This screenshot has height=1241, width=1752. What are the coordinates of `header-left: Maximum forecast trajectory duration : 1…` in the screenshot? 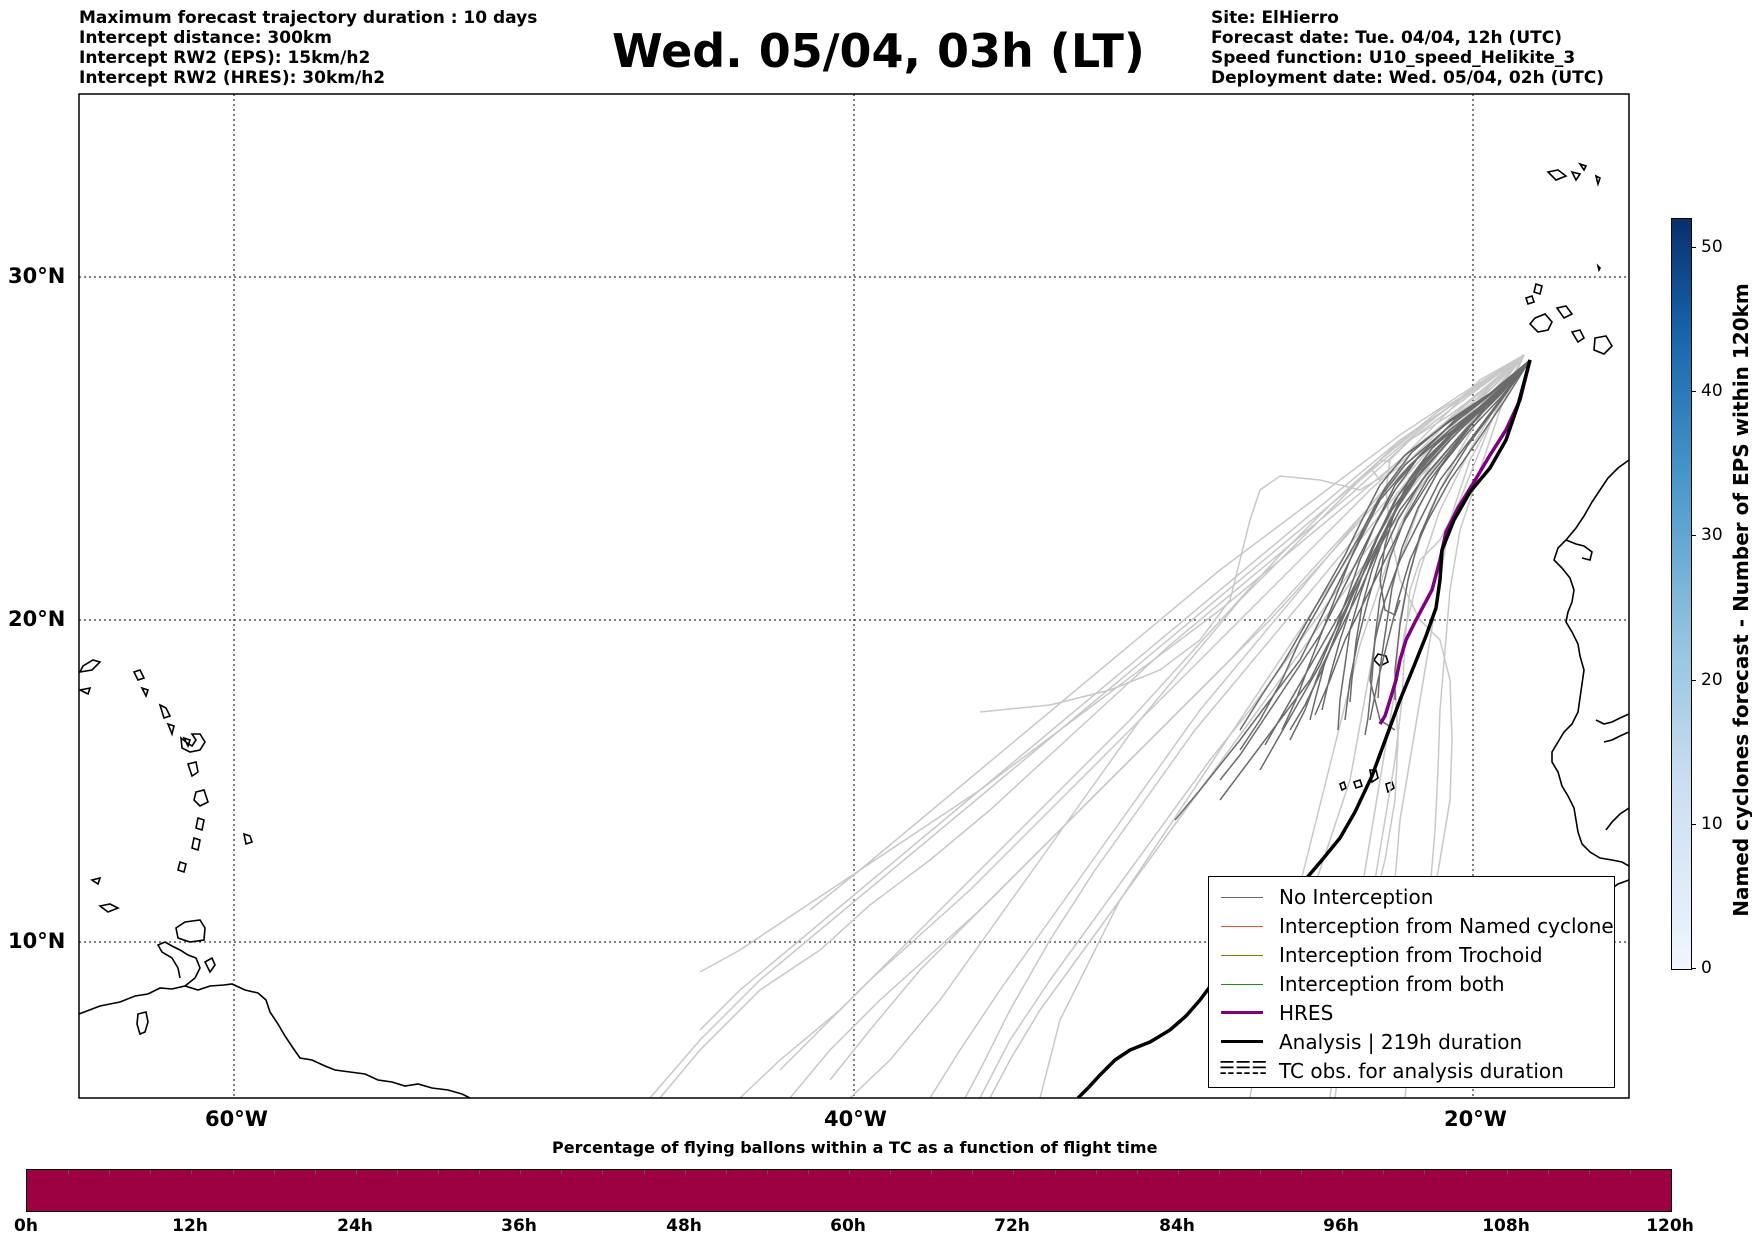 It's located at (308, 48).